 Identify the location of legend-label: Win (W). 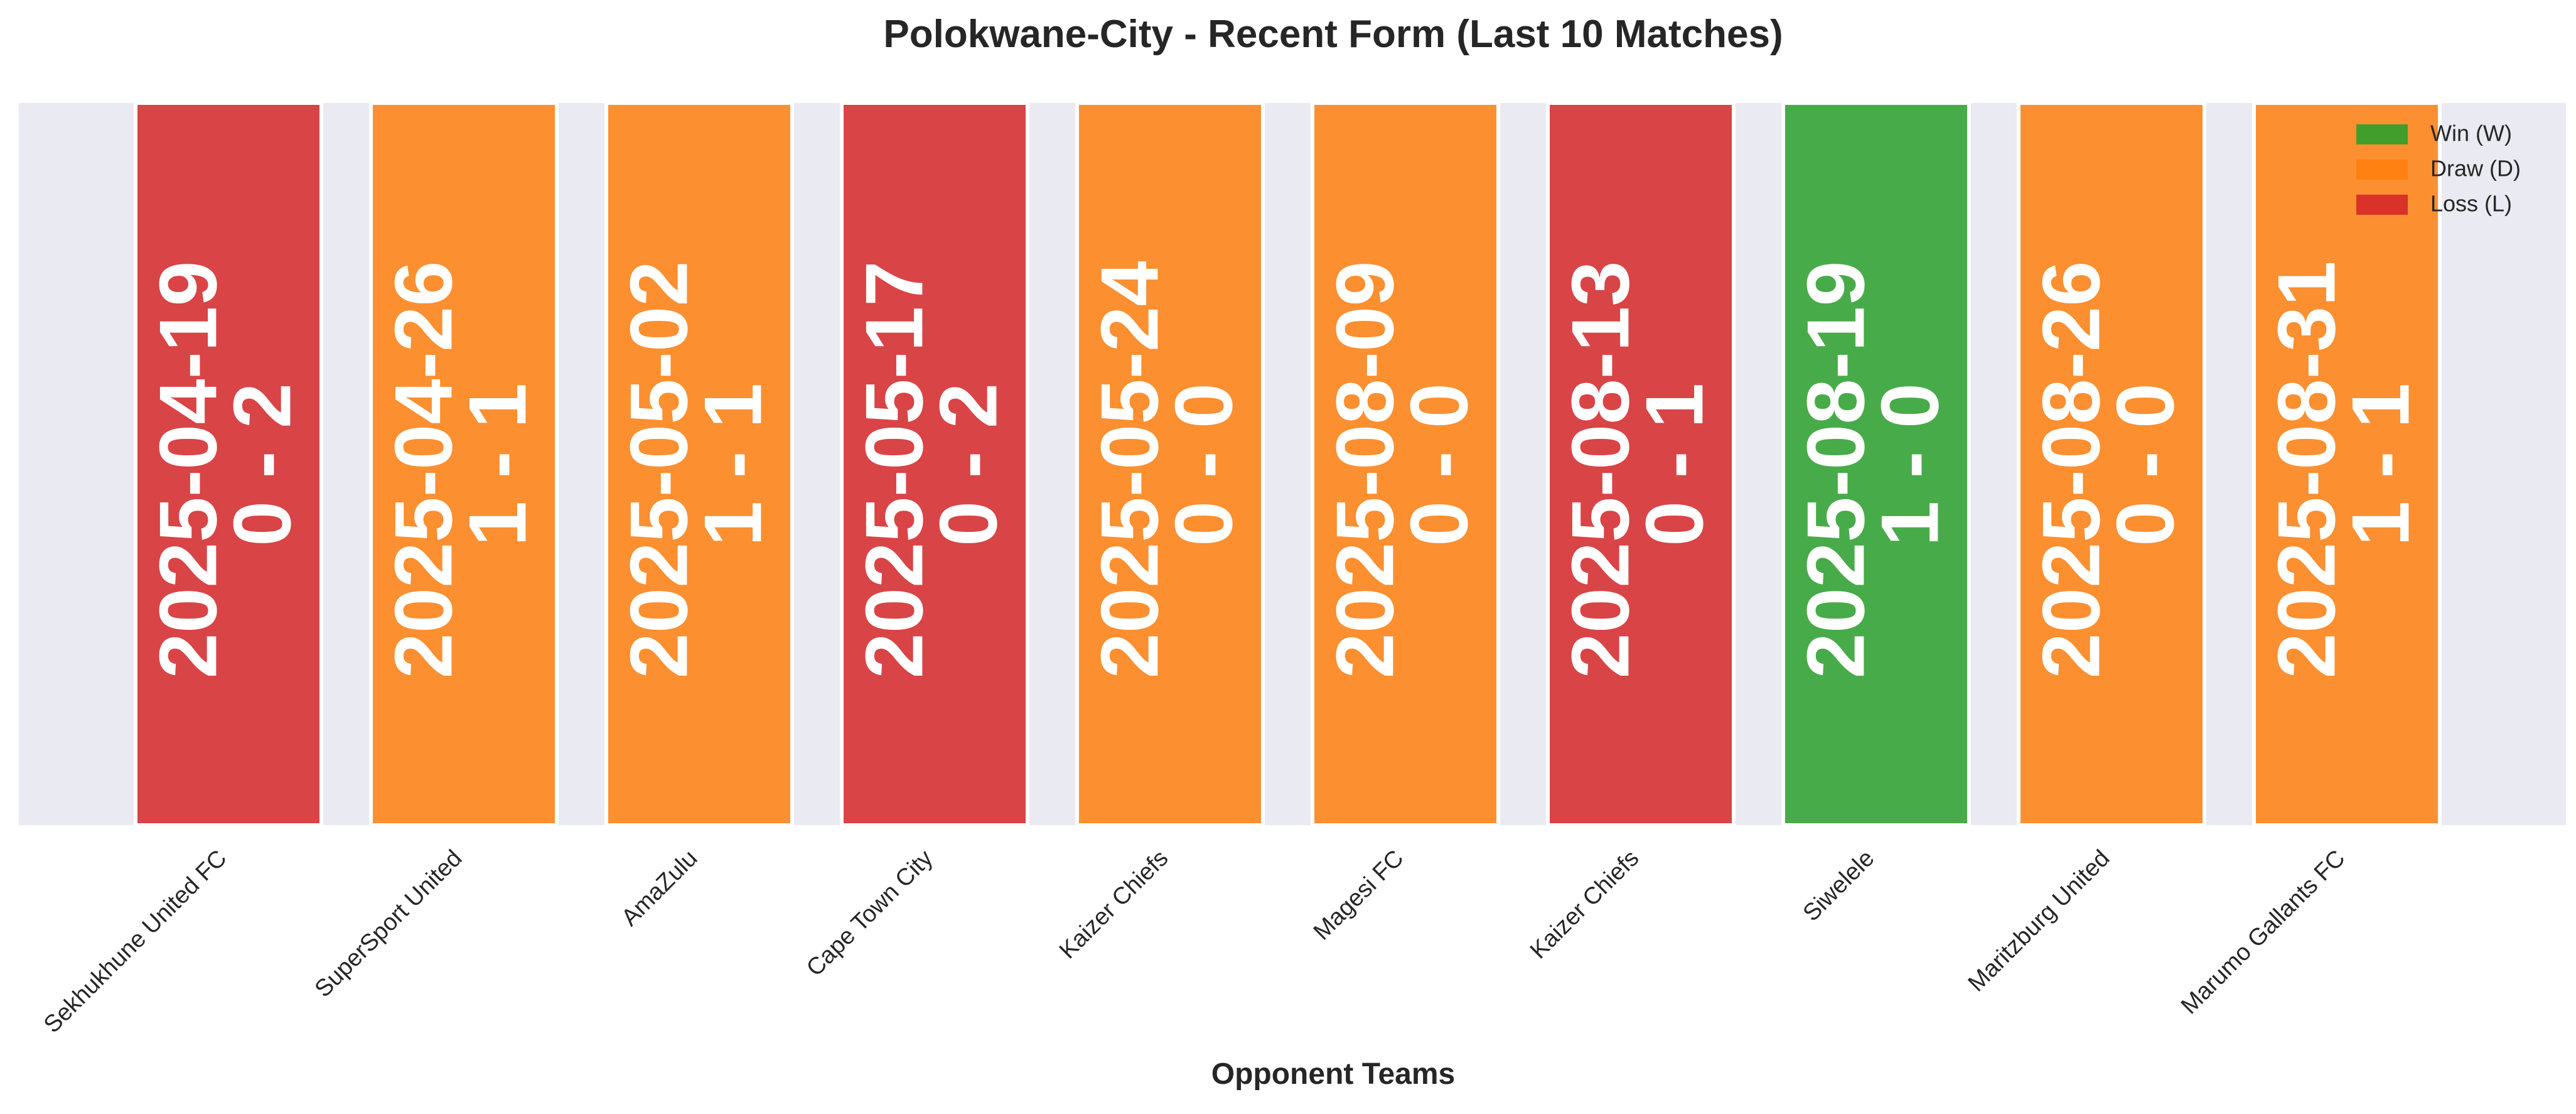
(2471, 133).